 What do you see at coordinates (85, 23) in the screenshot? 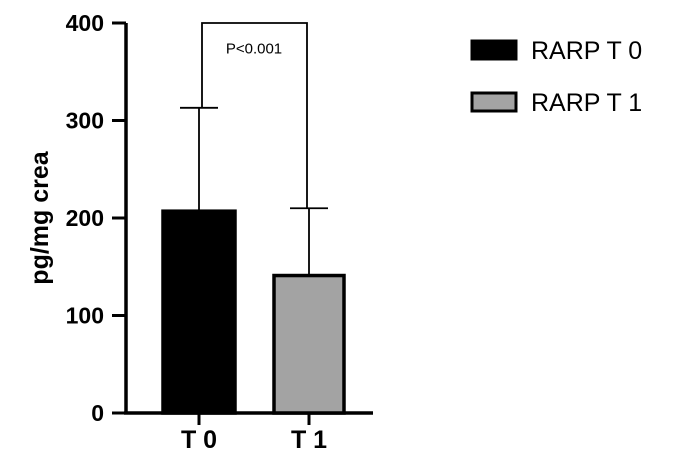
I see `y-tick-label: 400` at bounding box center [85, 23].